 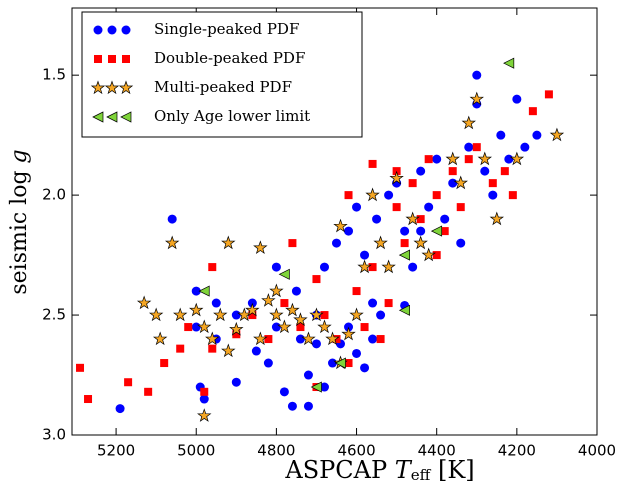 I want to click on x-axis-label: ASPCAP Teff [K], so click(x=379, y=472).